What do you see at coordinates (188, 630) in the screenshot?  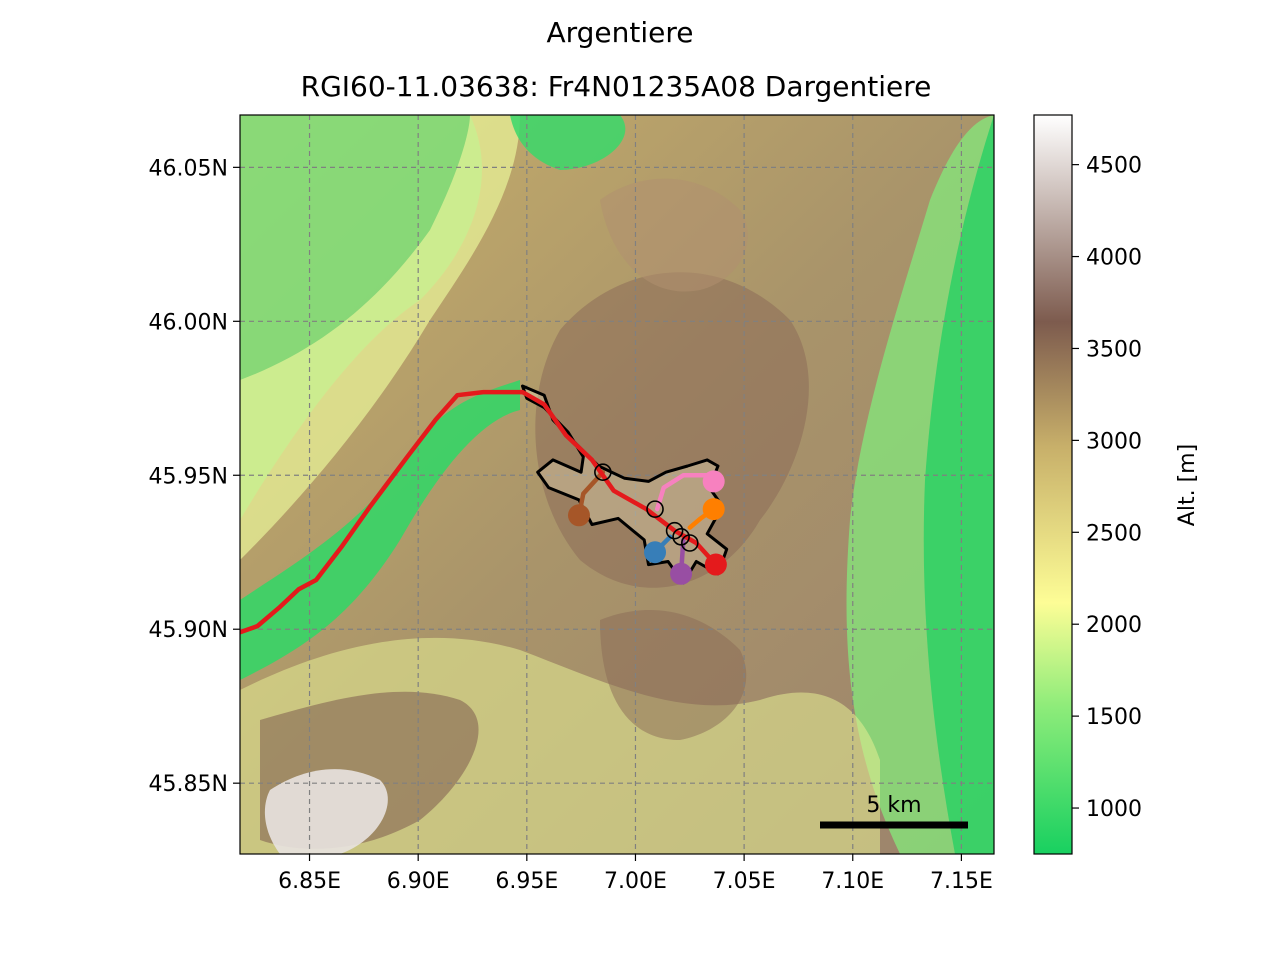 I see `lat-tick-label: 45.90N` at bounding box center [188, 630].